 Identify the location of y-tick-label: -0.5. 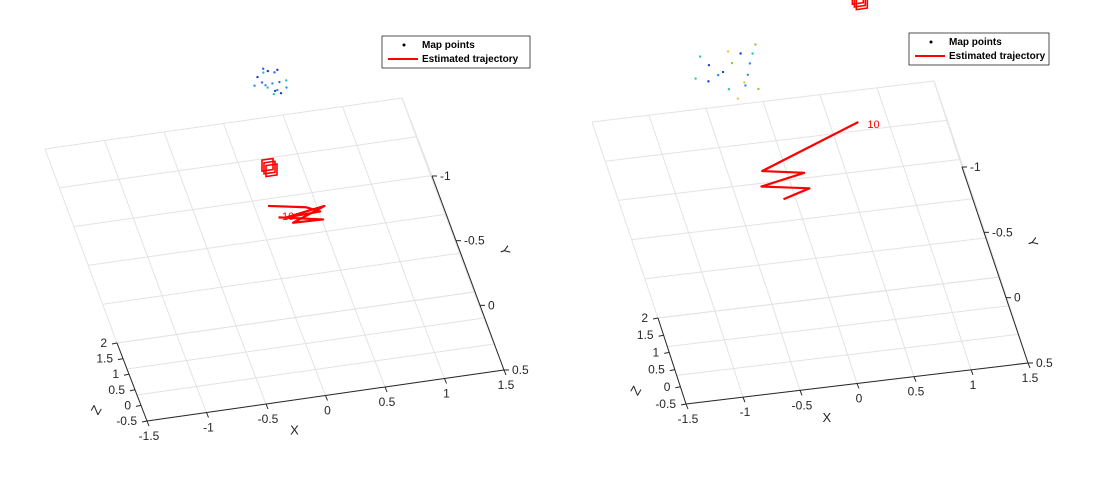
(474, 241).